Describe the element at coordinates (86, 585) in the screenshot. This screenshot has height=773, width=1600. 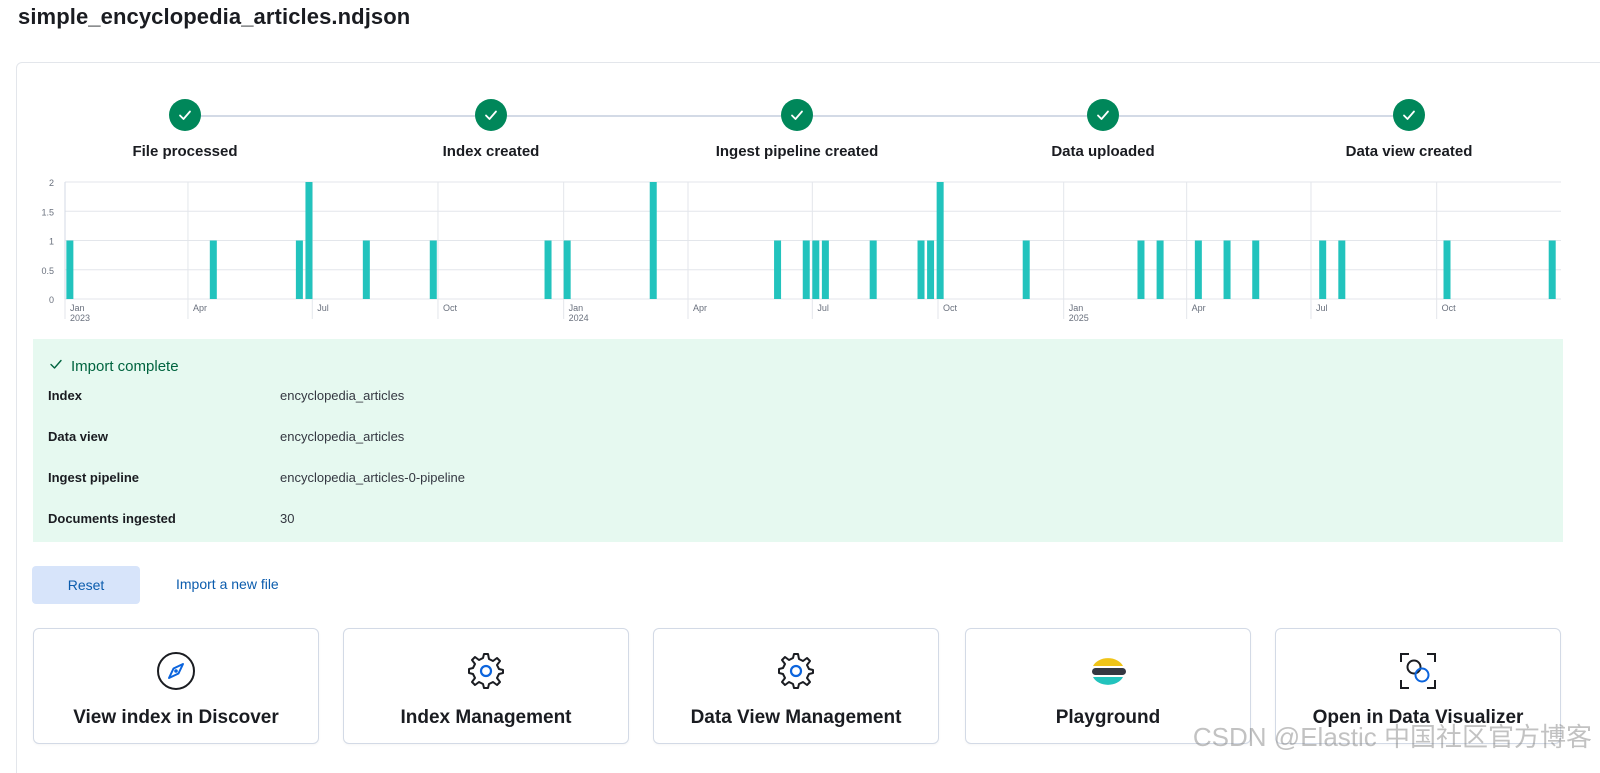
I see `reset-button: Reset` at that location.